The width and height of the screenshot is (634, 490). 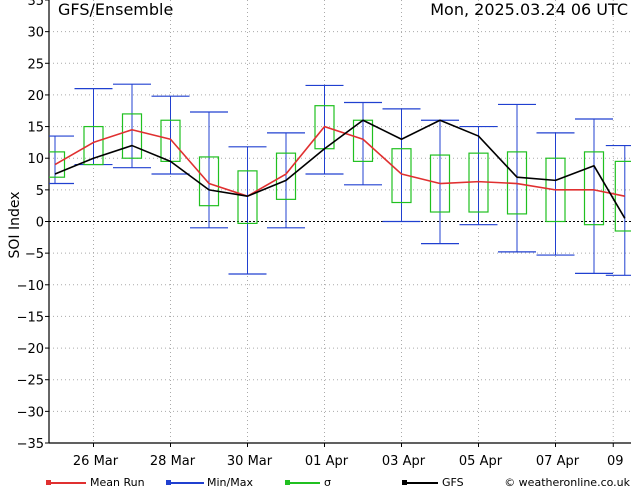 What do you see at coordinates (421, 483) in the screenshot?
I see `legend-swatch-gfs` at bounding box center [421, 483].